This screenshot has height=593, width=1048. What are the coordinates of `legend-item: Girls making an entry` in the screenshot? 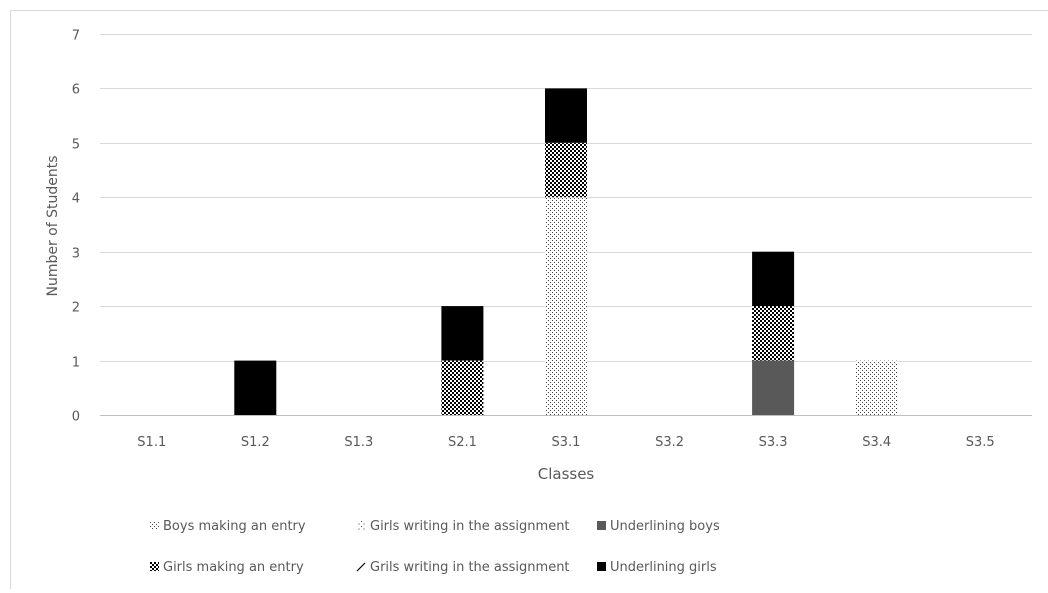 It's located at (227, 567).